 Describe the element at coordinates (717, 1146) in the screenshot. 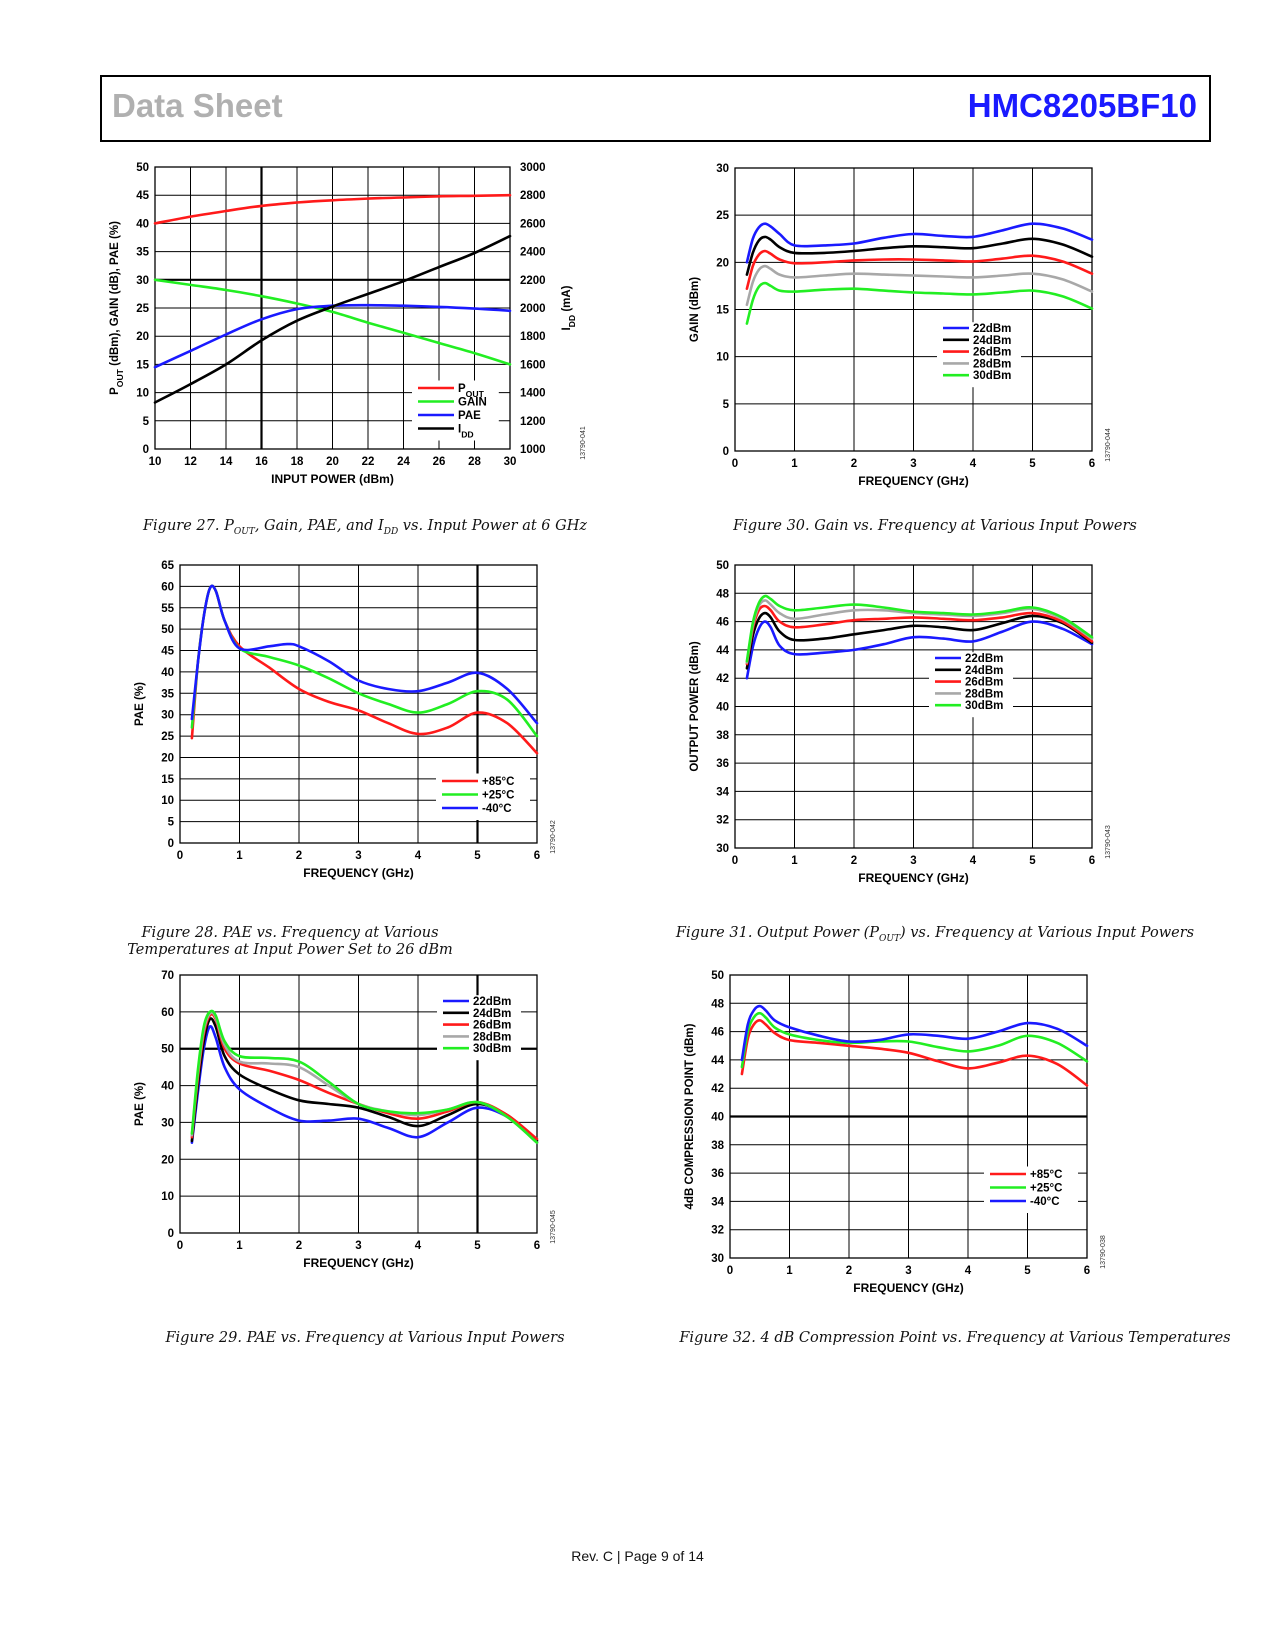

I see `y-tick-label: 38` at that location.